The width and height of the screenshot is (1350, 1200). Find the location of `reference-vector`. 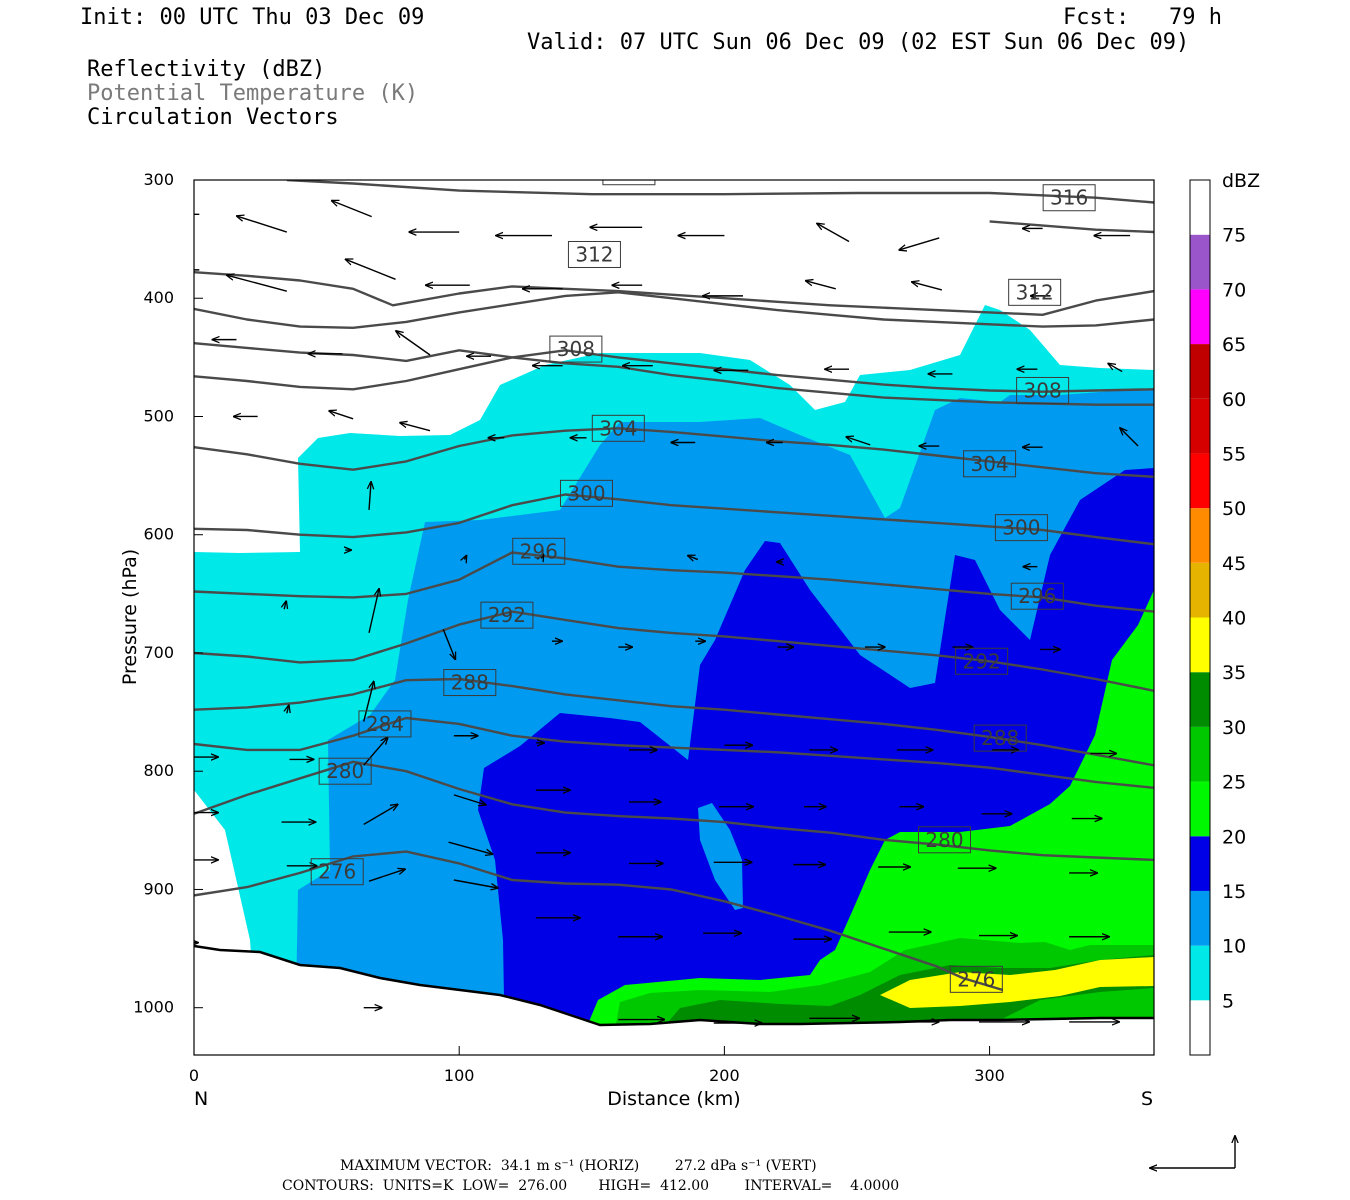

reference-vector is located at coordinates (1192, 1152).